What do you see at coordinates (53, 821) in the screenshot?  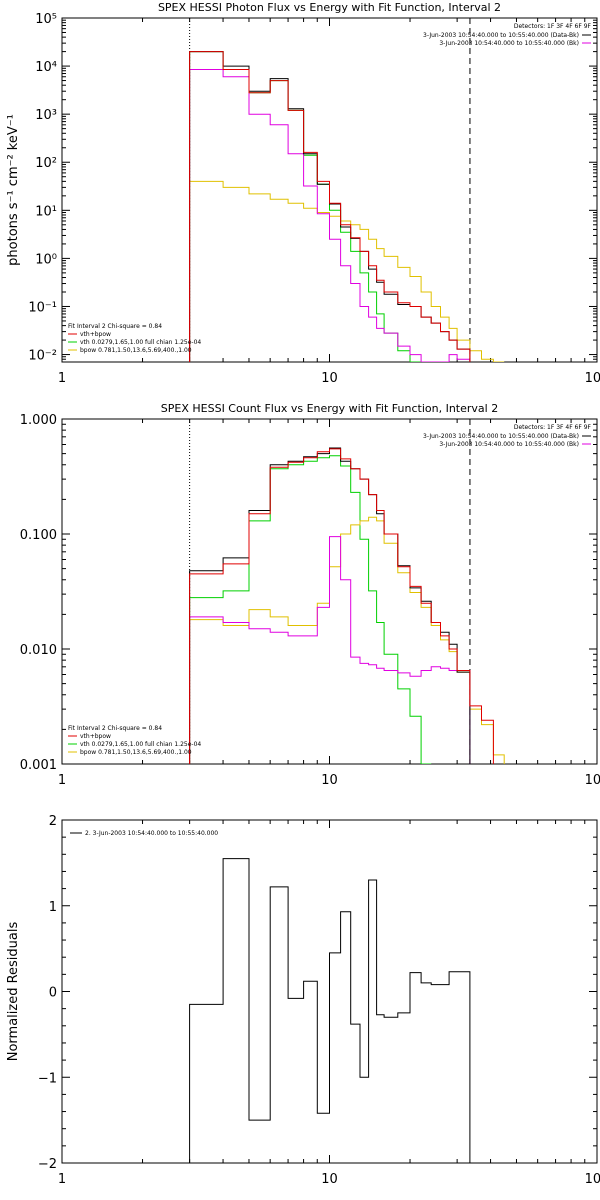 I see `y-tick-label: 2` at bounding box center [53, 821].